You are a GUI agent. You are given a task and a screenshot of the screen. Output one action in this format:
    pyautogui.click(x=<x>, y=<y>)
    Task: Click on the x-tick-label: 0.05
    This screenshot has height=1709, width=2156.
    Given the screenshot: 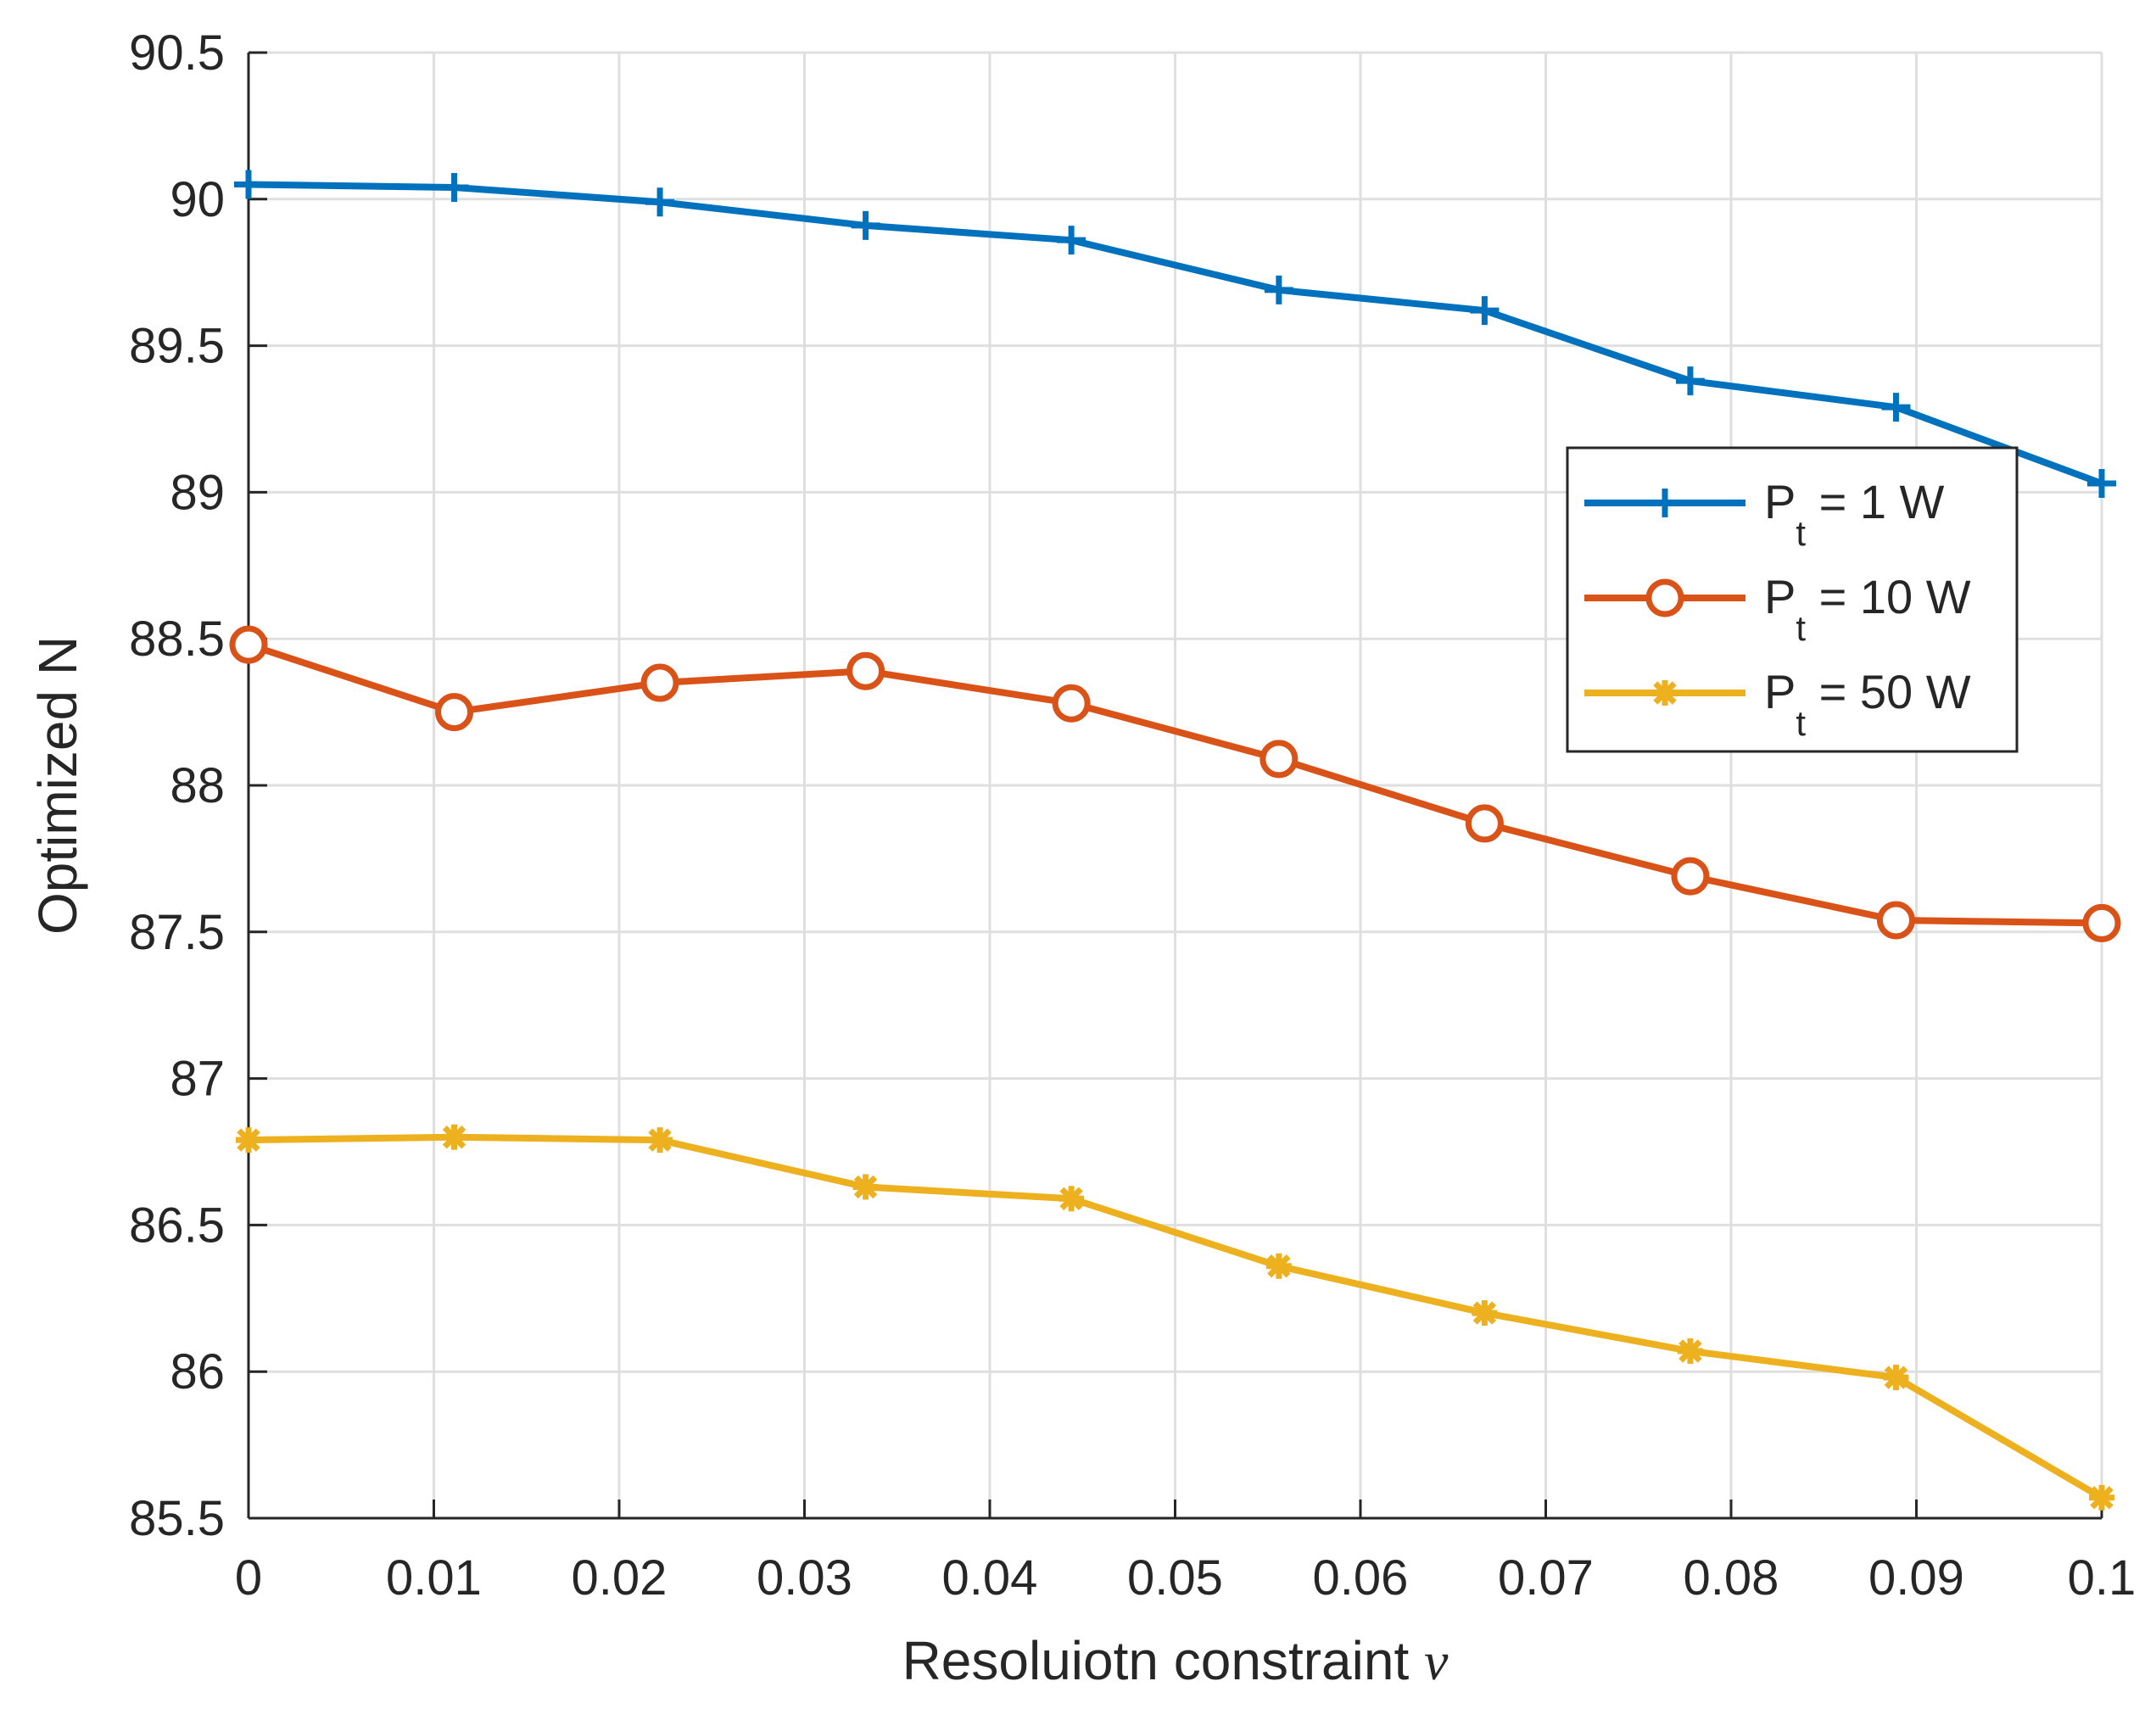 What is the action you would take?
    pyautogui.click(x=1175, y=1578)
    